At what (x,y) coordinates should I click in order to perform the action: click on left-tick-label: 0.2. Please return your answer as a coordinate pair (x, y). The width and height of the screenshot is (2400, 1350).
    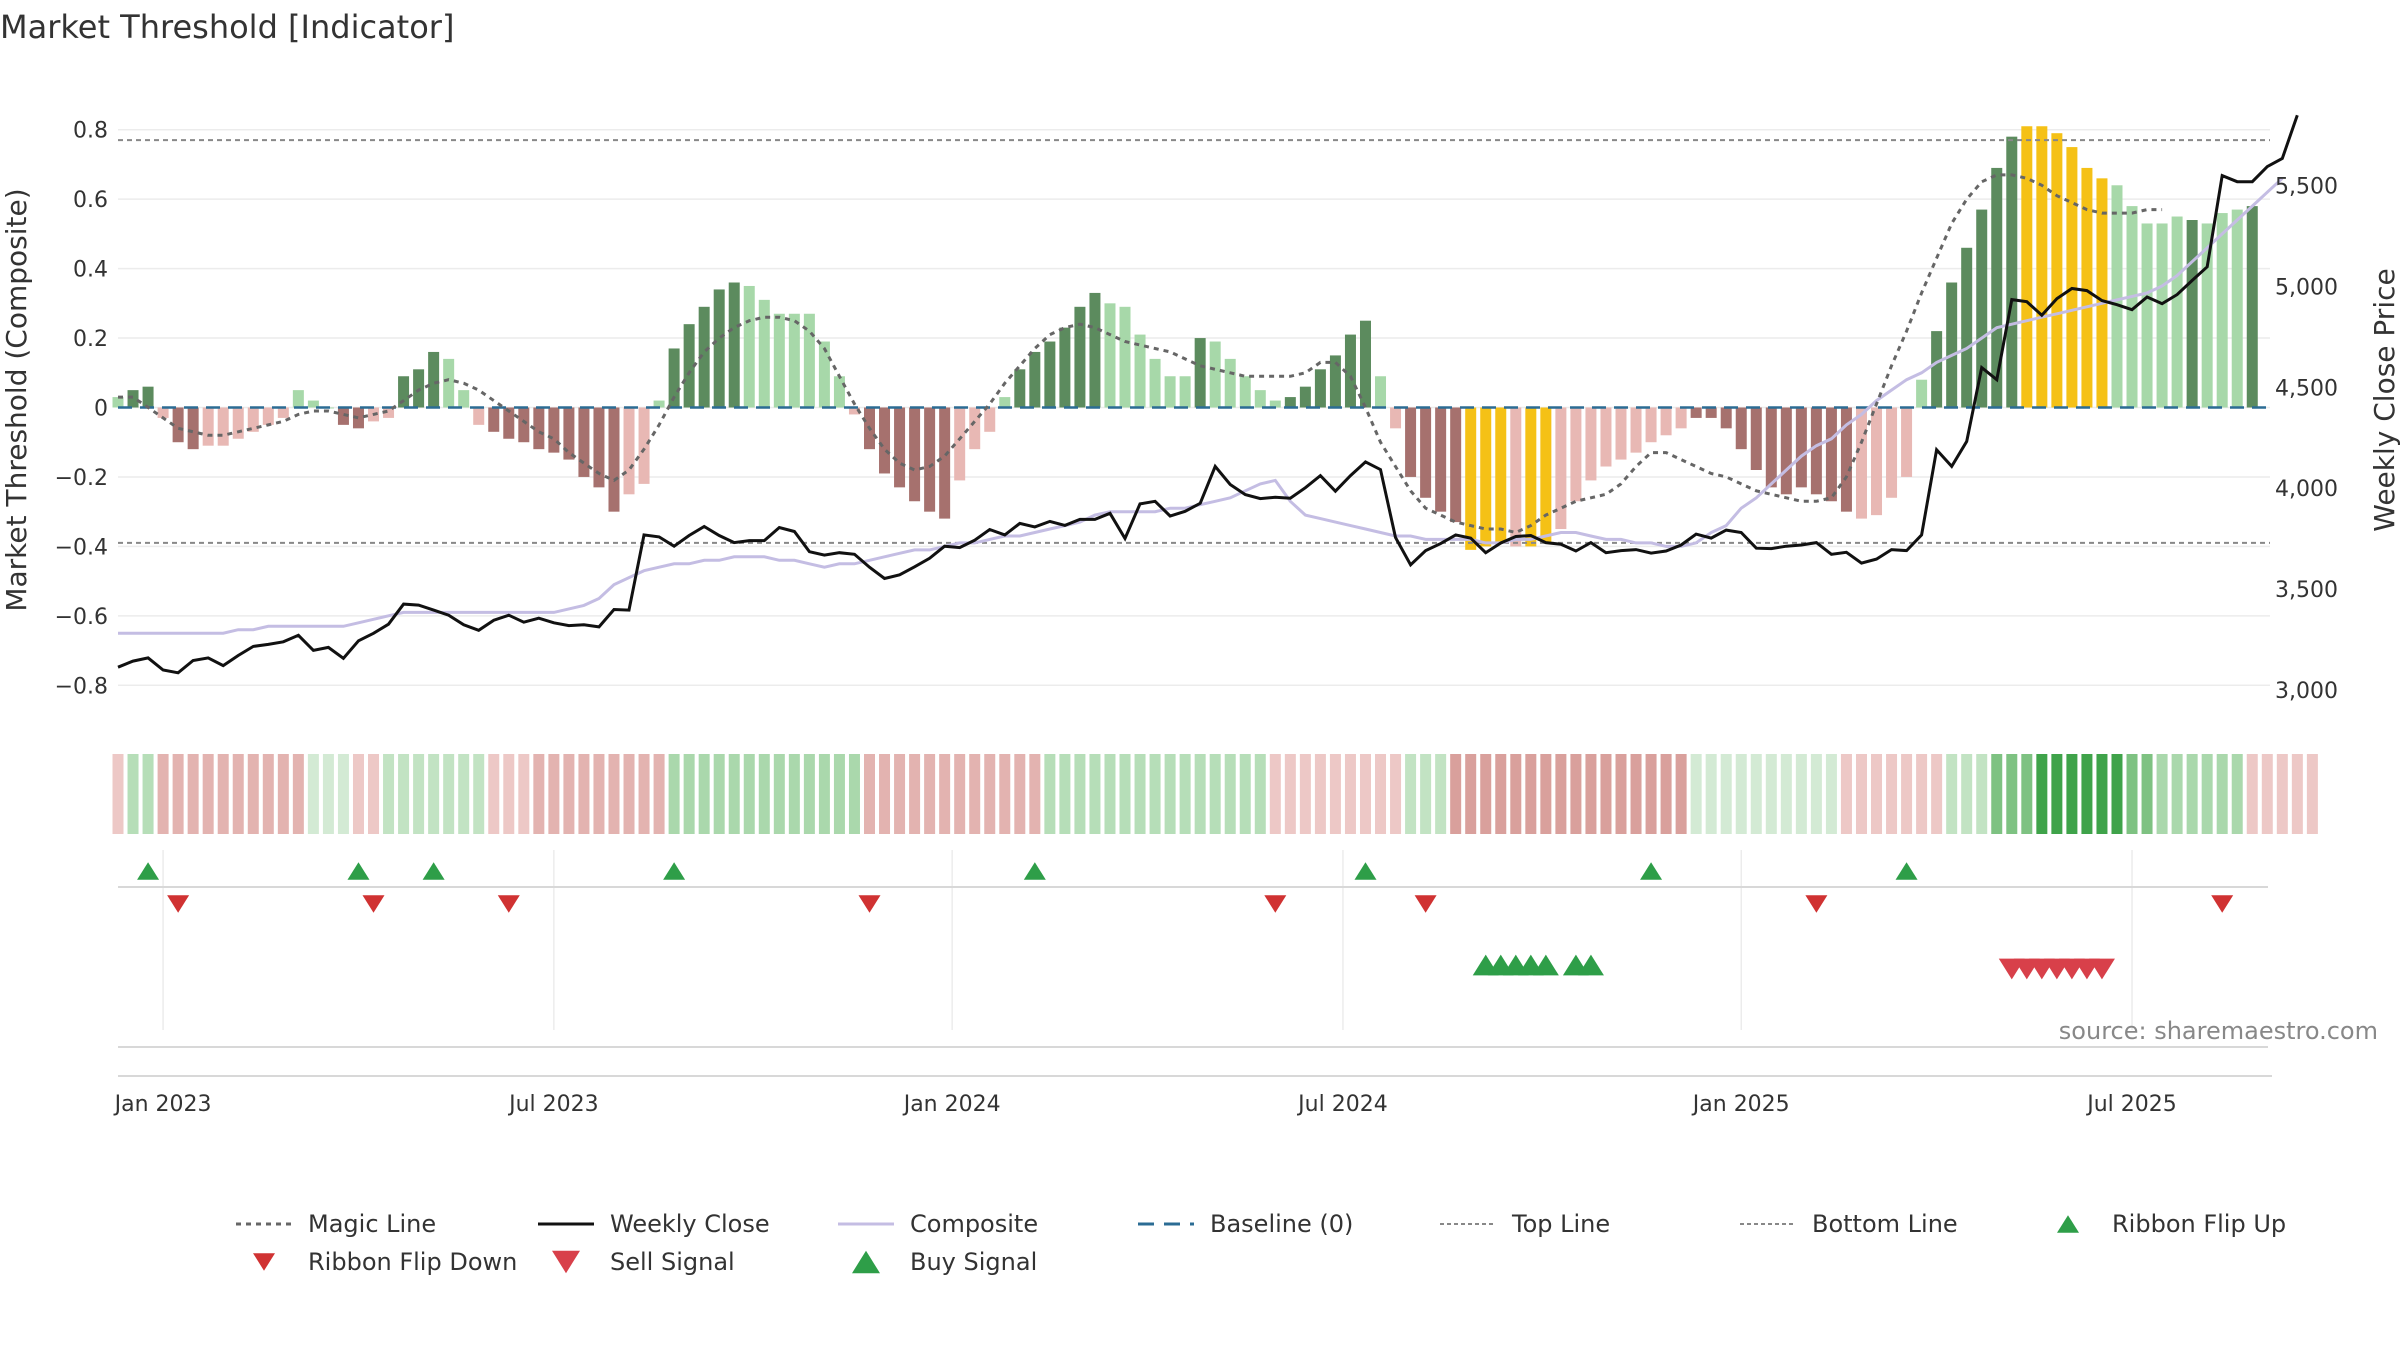
    Looking at the image, I should click on (90, 339).